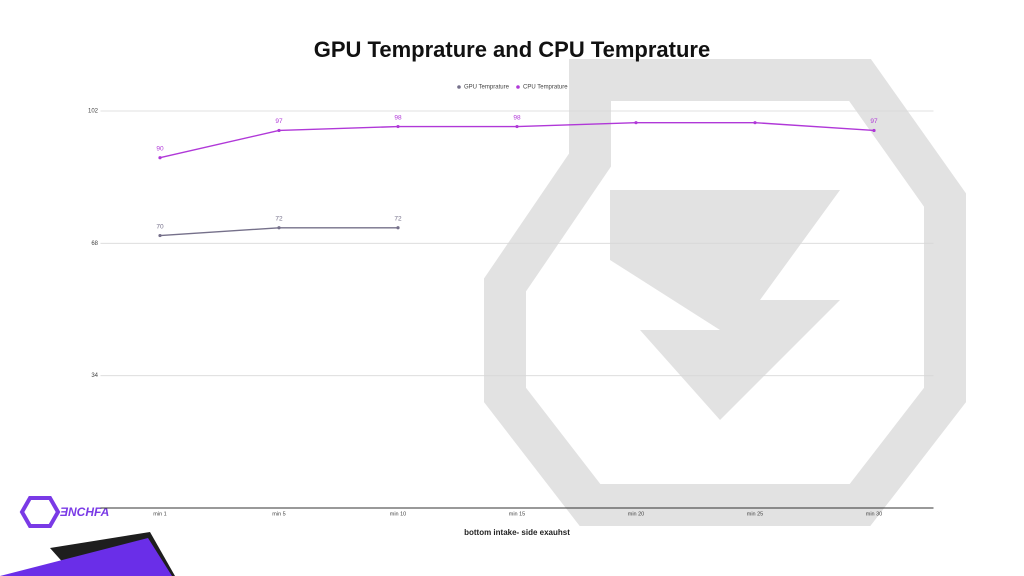  Describe the element at coordinates (159, 514) in the screenshot. I see `x-tick-label: min 1` at that location.